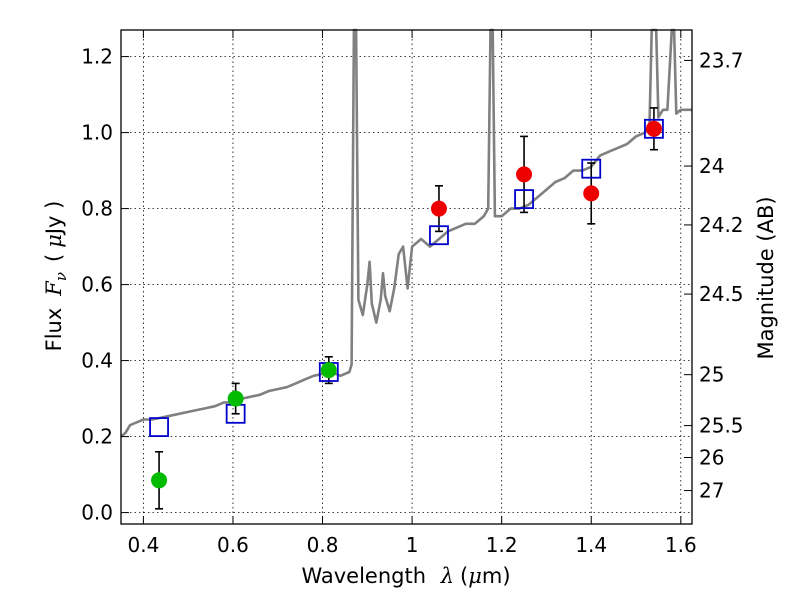  What do you see at coordinates (681, 545) in the screenshot?
I see `x-tick-label: 1.6` at bounding box center [681, 545].